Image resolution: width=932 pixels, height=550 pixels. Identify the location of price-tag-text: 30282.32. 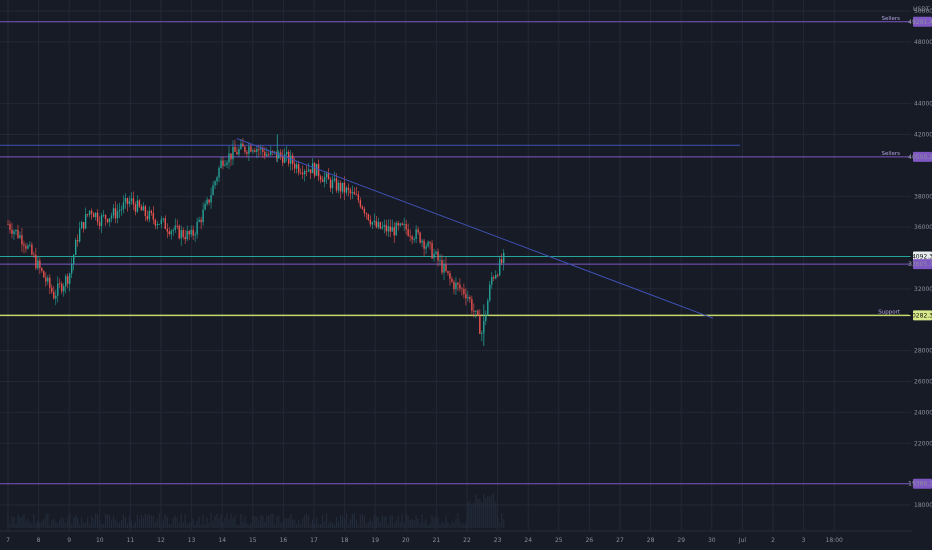
(920, 315).